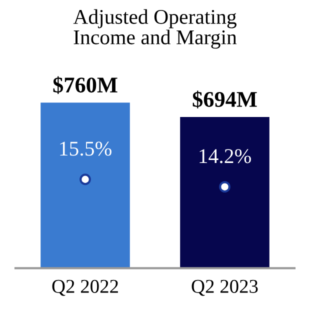 The image size is (310, 310). I want to click on chart-title: Adjusted Operating Income and Margin, so click(155, 29).